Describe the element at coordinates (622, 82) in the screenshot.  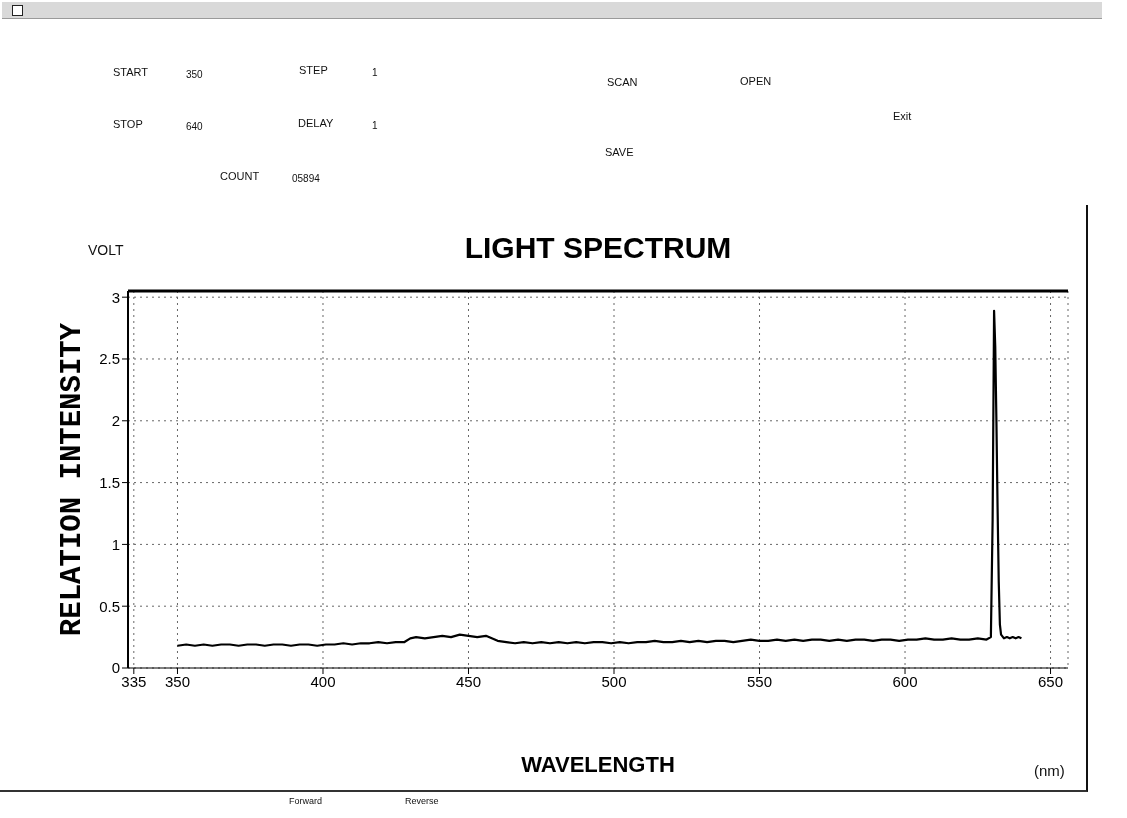
I see `text: SCAN` at that location.